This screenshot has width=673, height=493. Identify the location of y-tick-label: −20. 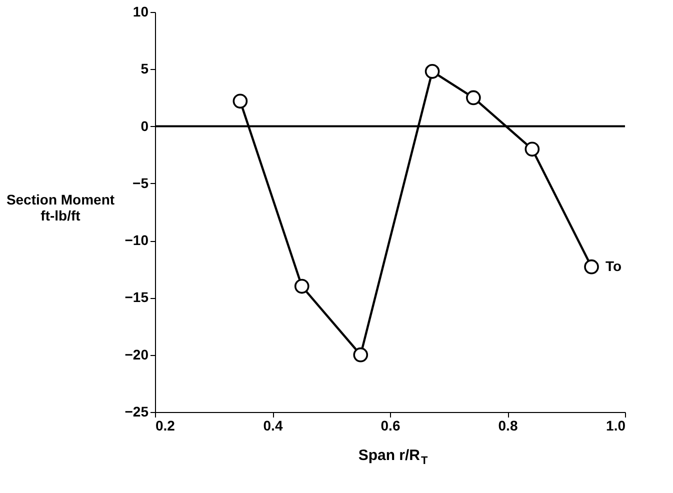
(136, 354).